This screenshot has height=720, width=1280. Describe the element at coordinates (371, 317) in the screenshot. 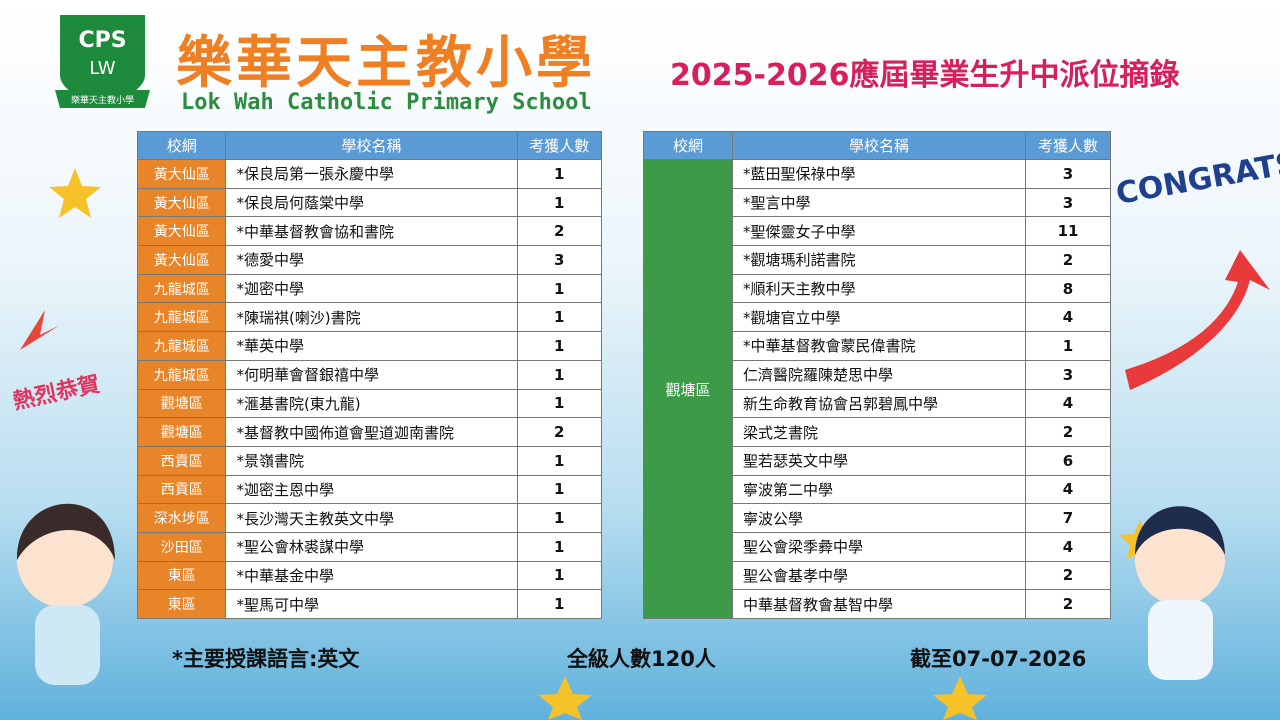

I see `school-name-cell: *陳瑞祺(喇沙)書院` at that location.